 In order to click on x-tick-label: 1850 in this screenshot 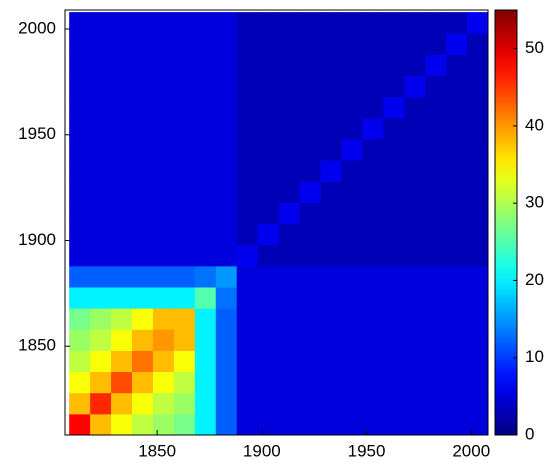, I will do `click(157, 450)`.